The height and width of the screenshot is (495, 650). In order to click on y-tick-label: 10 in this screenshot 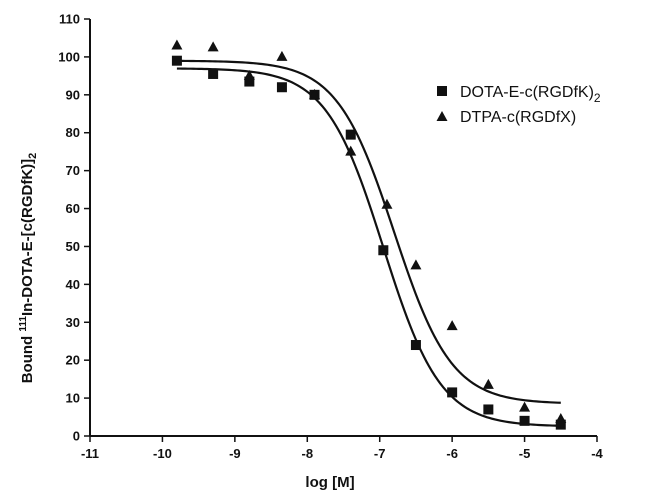, I will do `click(73, 398)`.